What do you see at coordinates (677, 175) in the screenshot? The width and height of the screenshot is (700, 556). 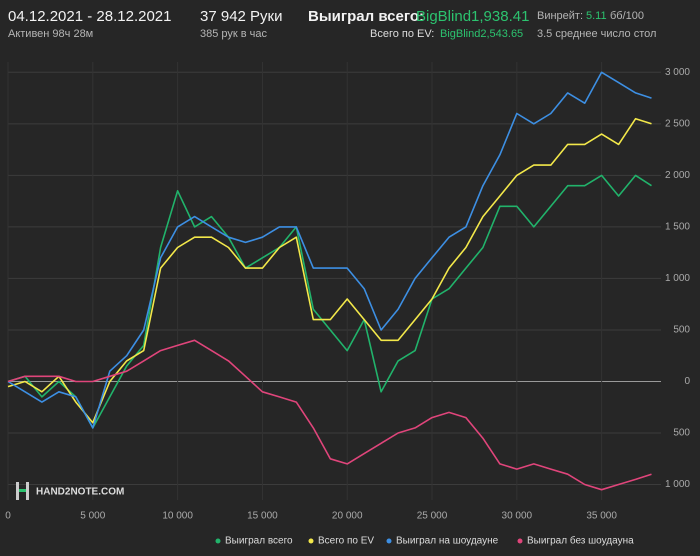 I see `y-tick-label: 2 000` at bounding box center [677, 175].